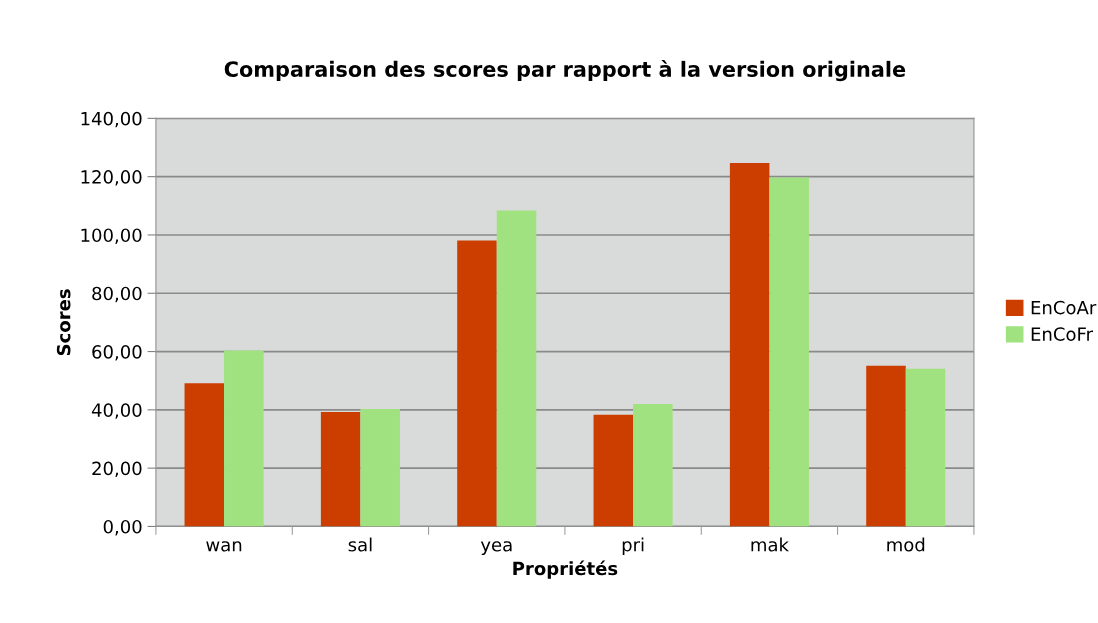 The width and height of the screenshot is (1098, 623). I want to click on x-tick-label: yea, so click(496, 548).